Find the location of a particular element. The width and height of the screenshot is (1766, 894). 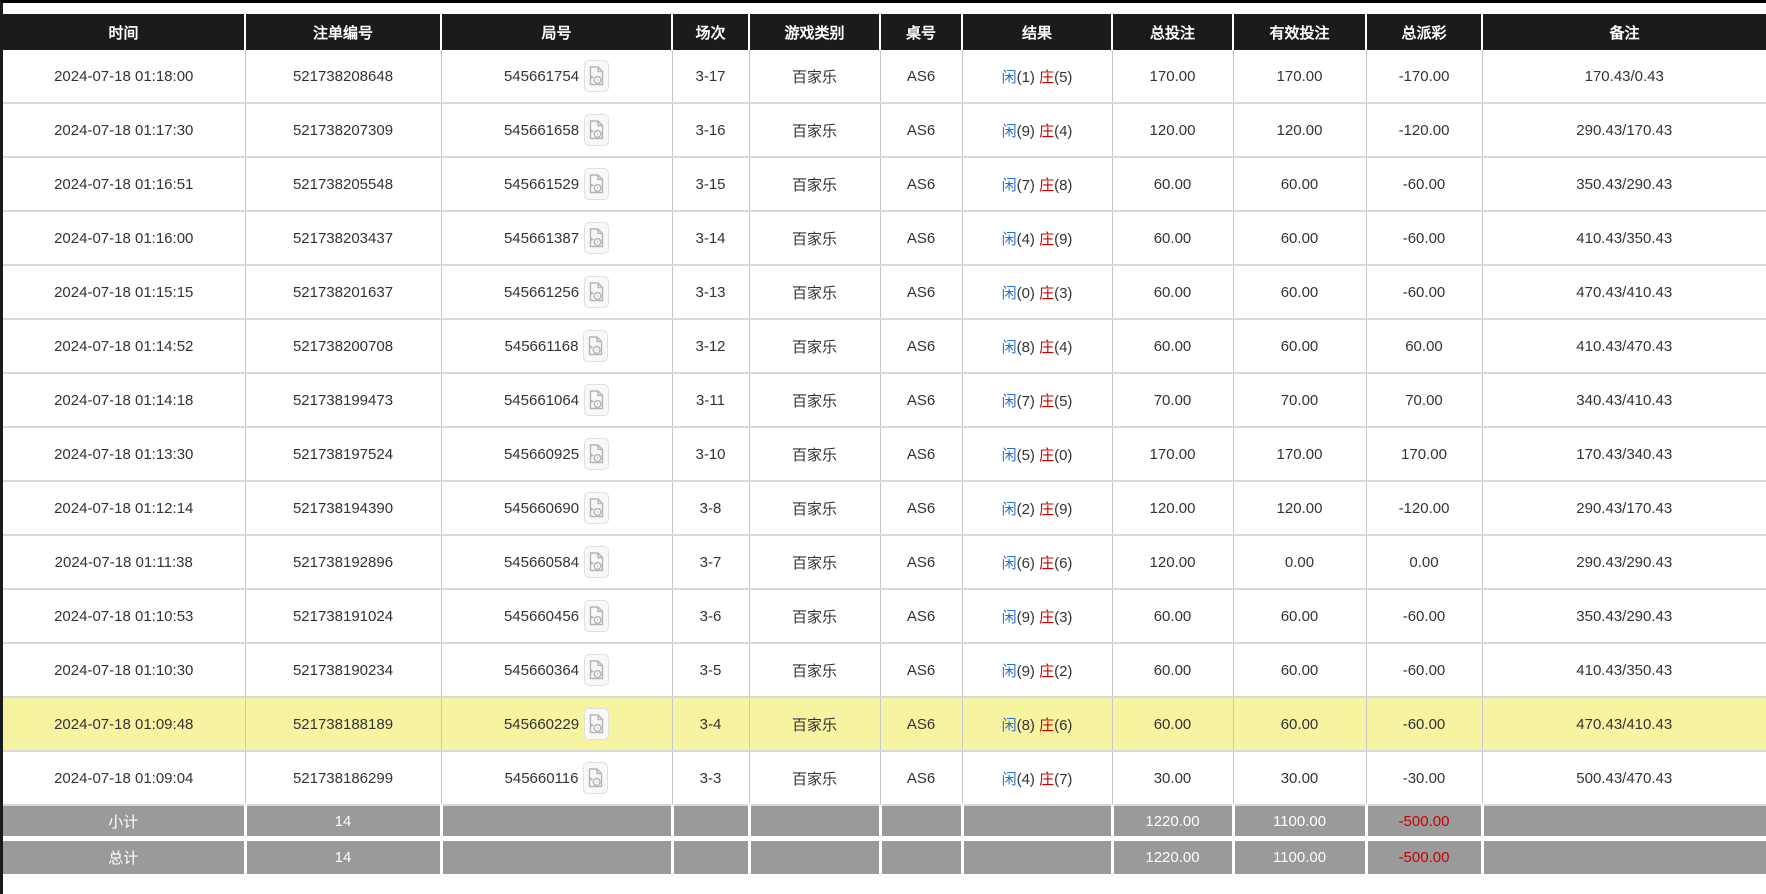

cell-time: 2024-07-18 01:10:53 is located at coordinates (124, 616).